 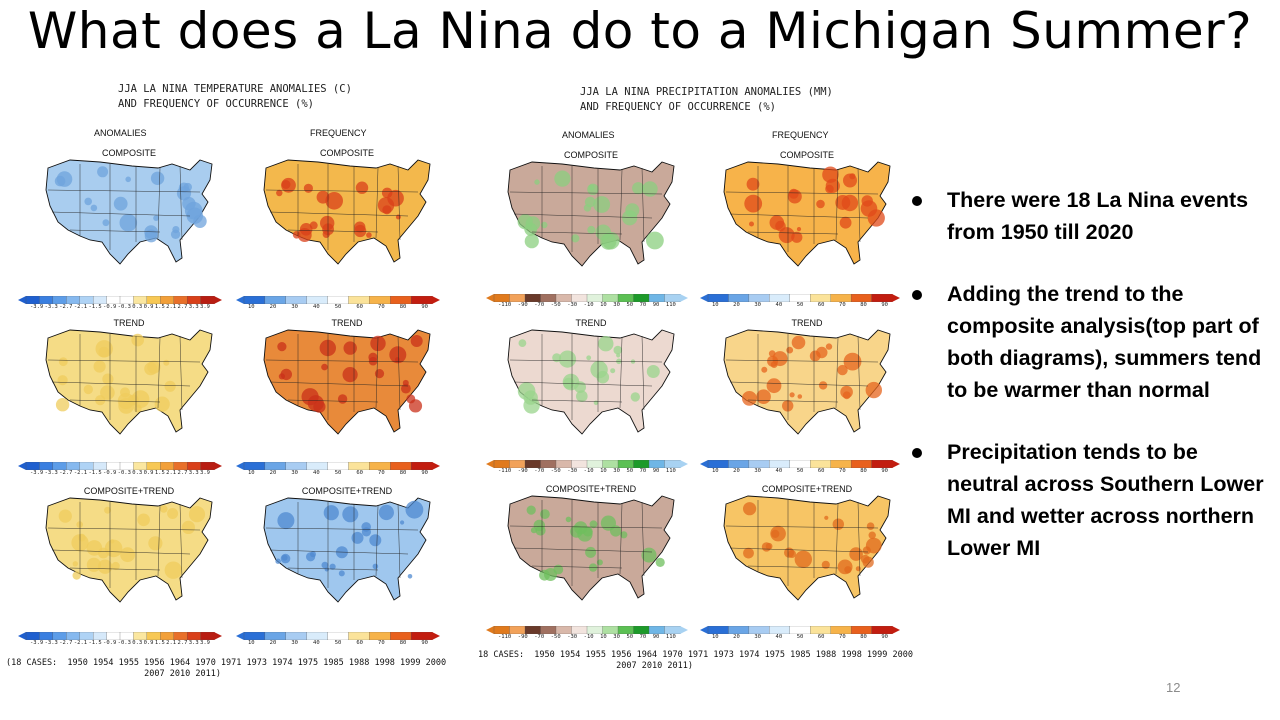 What do you see at coordinates (171, 307) in the screenshot?
I see `colorbar-tick-label: 2.1` at bounding box center [171, 307].